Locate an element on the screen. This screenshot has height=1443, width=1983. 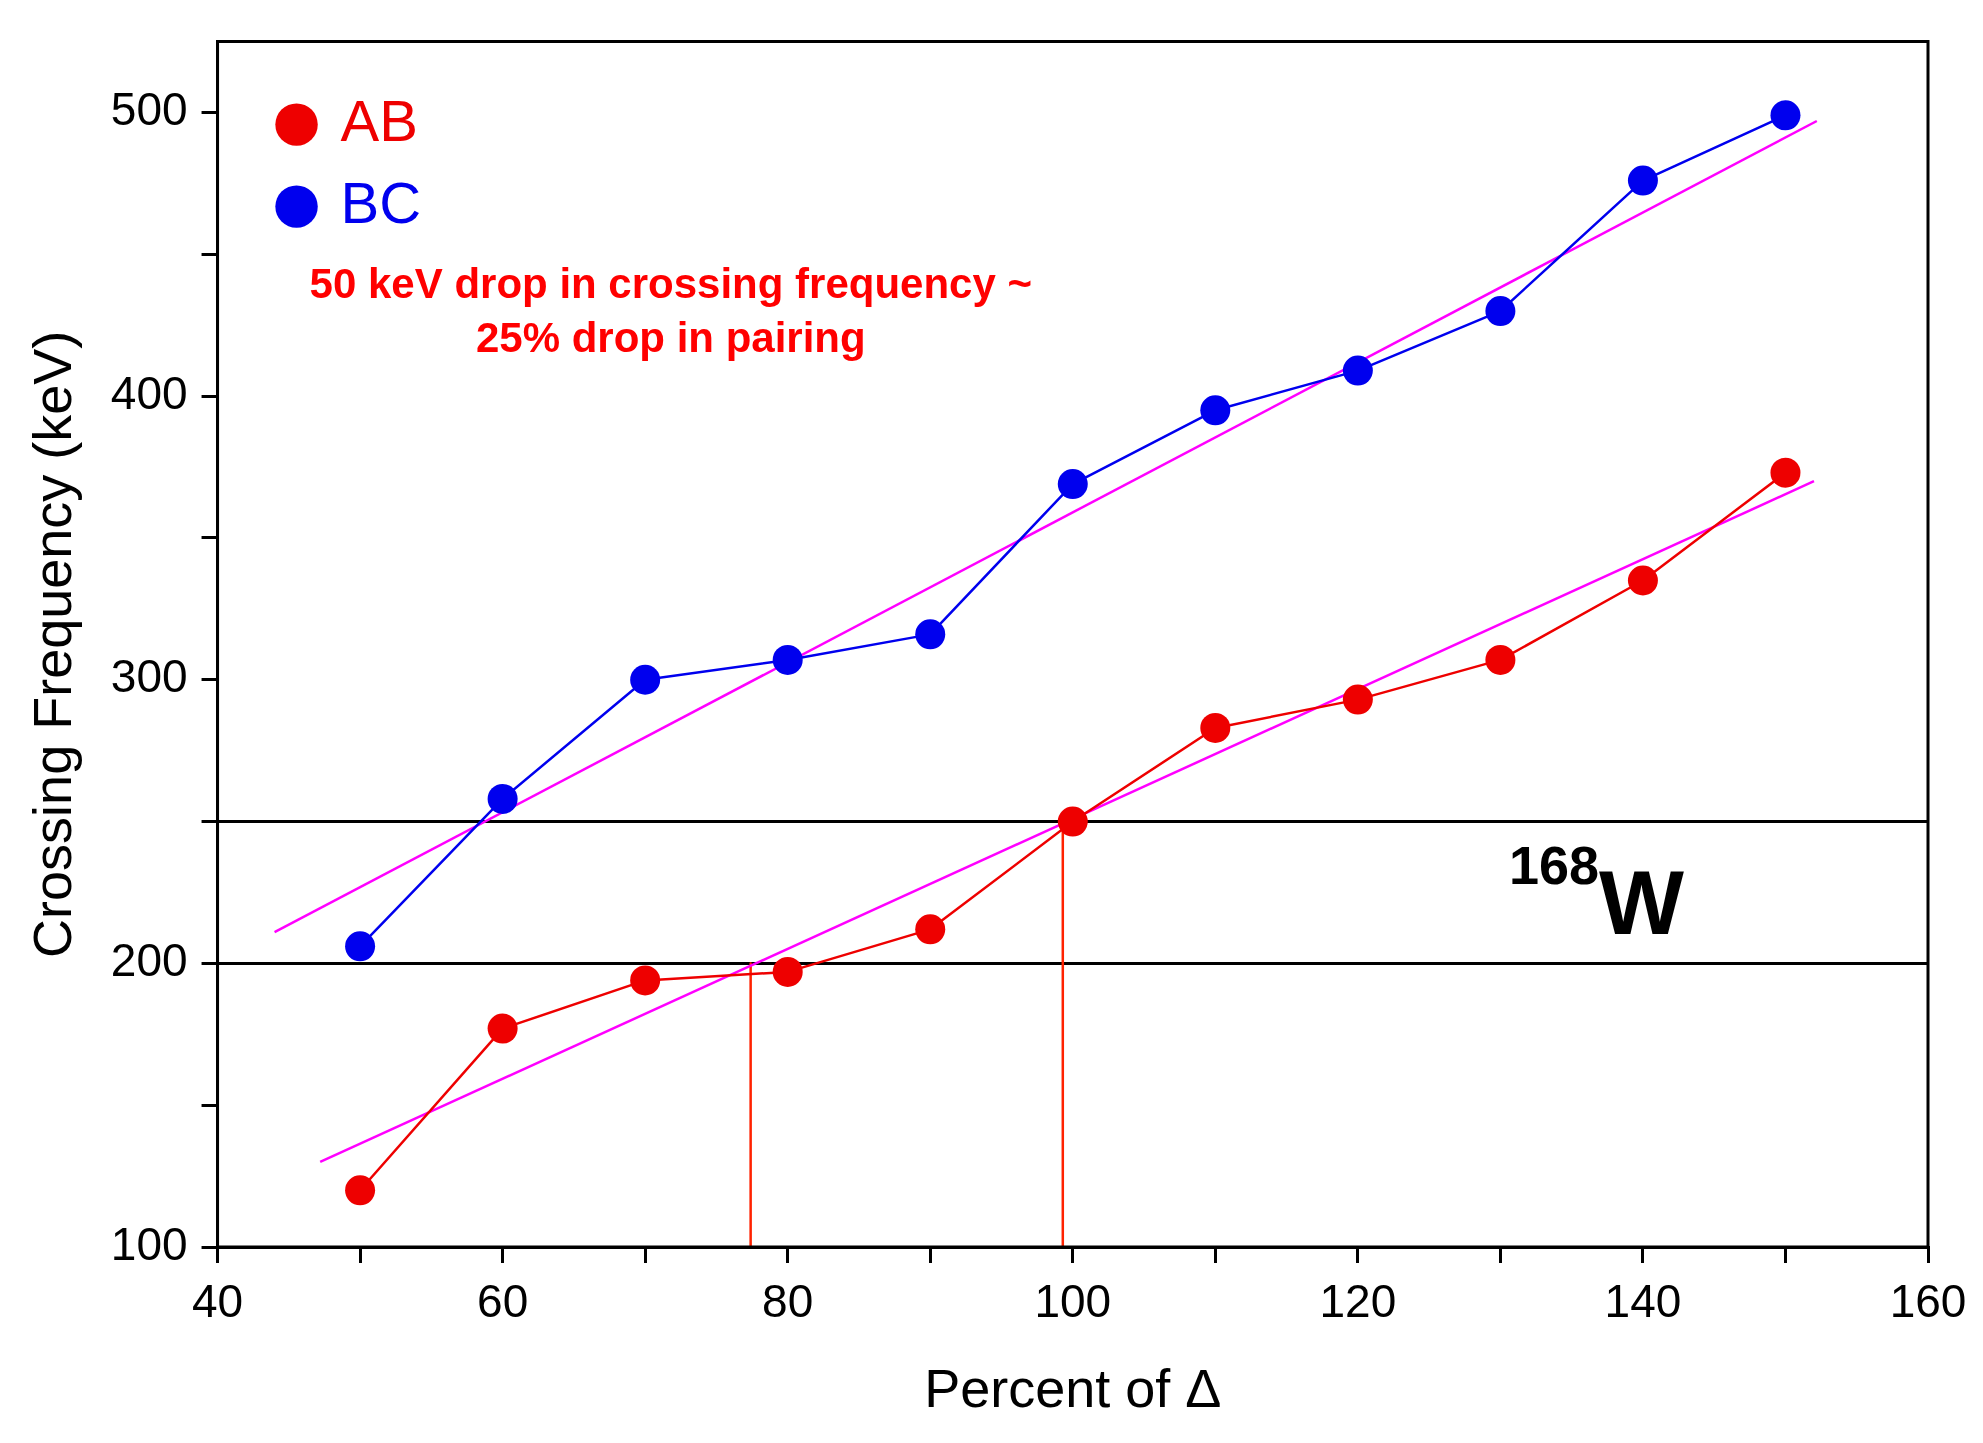
x-tick-label: 140 is located at coordinates (1643, 1301).